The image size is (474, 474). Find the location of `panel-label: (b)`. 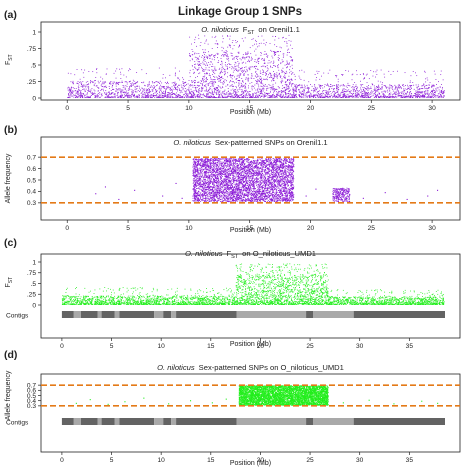

panel-label: (b) is located at coordinates (10, 130).